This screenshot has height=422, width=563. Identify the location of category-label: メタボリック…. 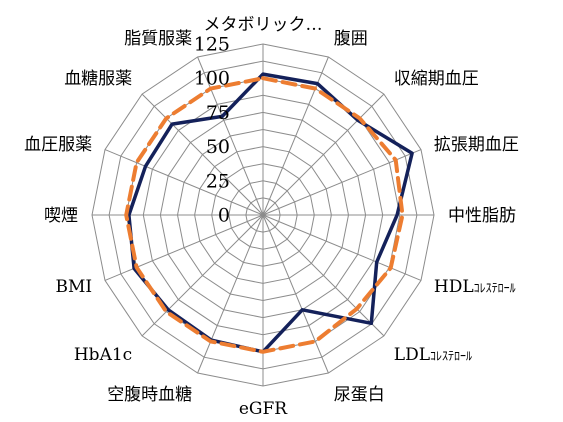
(263, 25).